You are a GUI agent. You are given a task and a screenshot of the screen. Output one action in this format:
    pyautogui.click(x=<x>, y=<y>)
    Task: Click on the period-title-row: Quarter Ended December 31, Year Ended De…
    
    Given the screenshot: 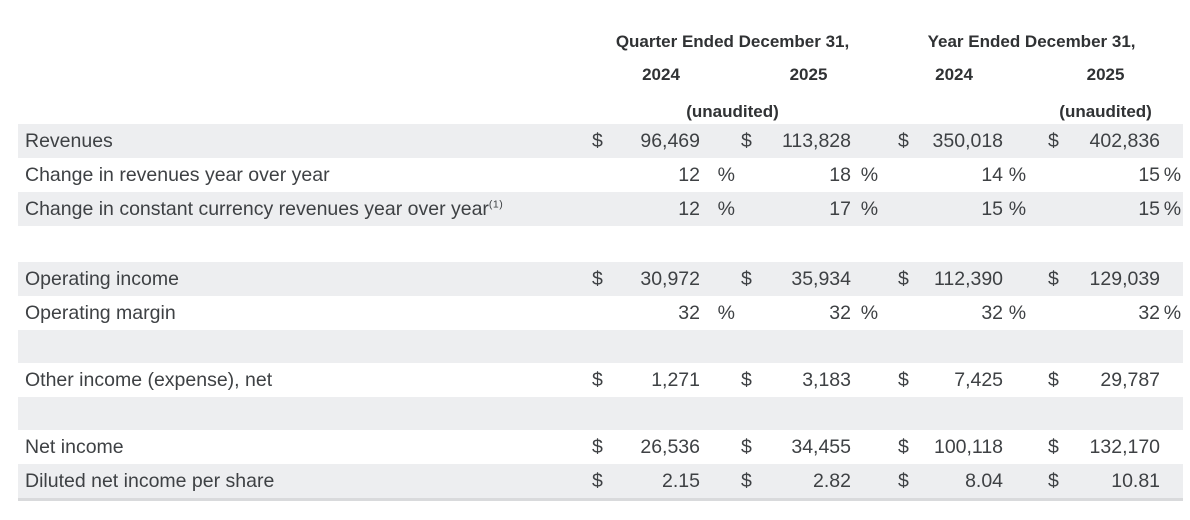 What is the action you would take?
    pyautogui.click(x=600, y=36)
    